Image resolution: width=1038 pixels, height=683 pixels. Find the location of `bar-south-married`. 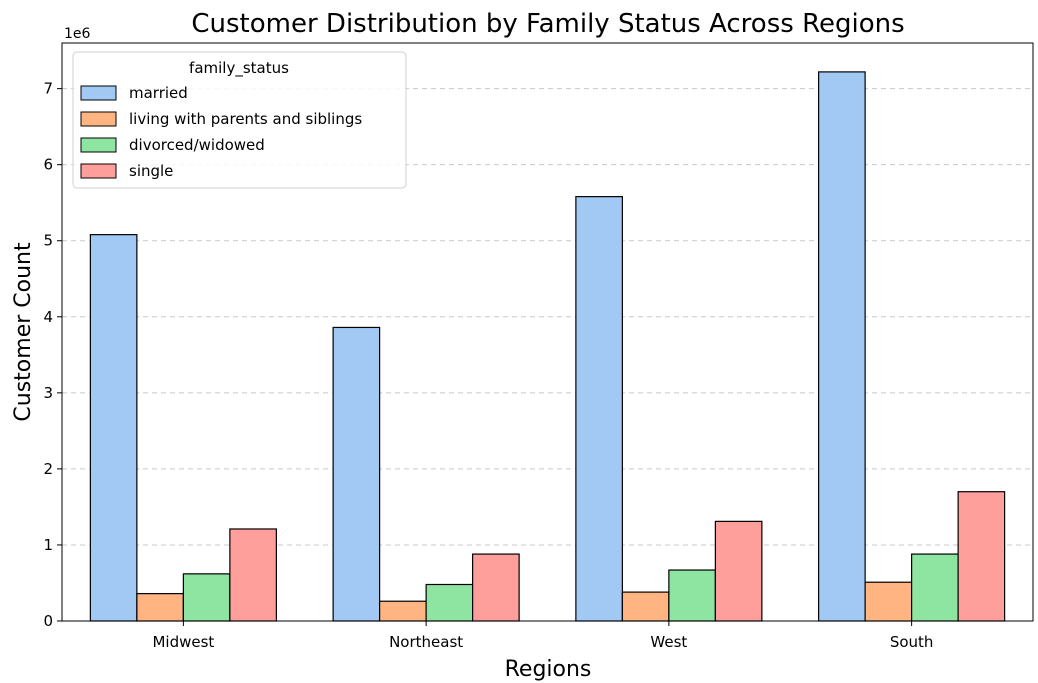

bar-south-married is located at coordinates (842, 346).